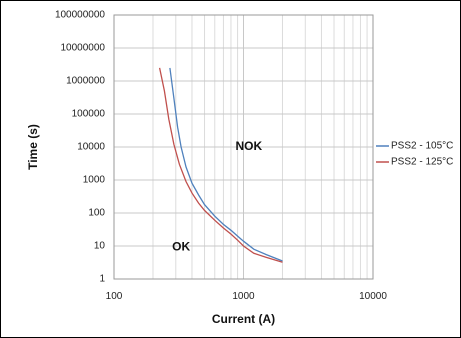  What do you see at coordinates (91, 147) in the screenshot?
I see `y-tick-label: 10000` at bounding box center [91, 147].